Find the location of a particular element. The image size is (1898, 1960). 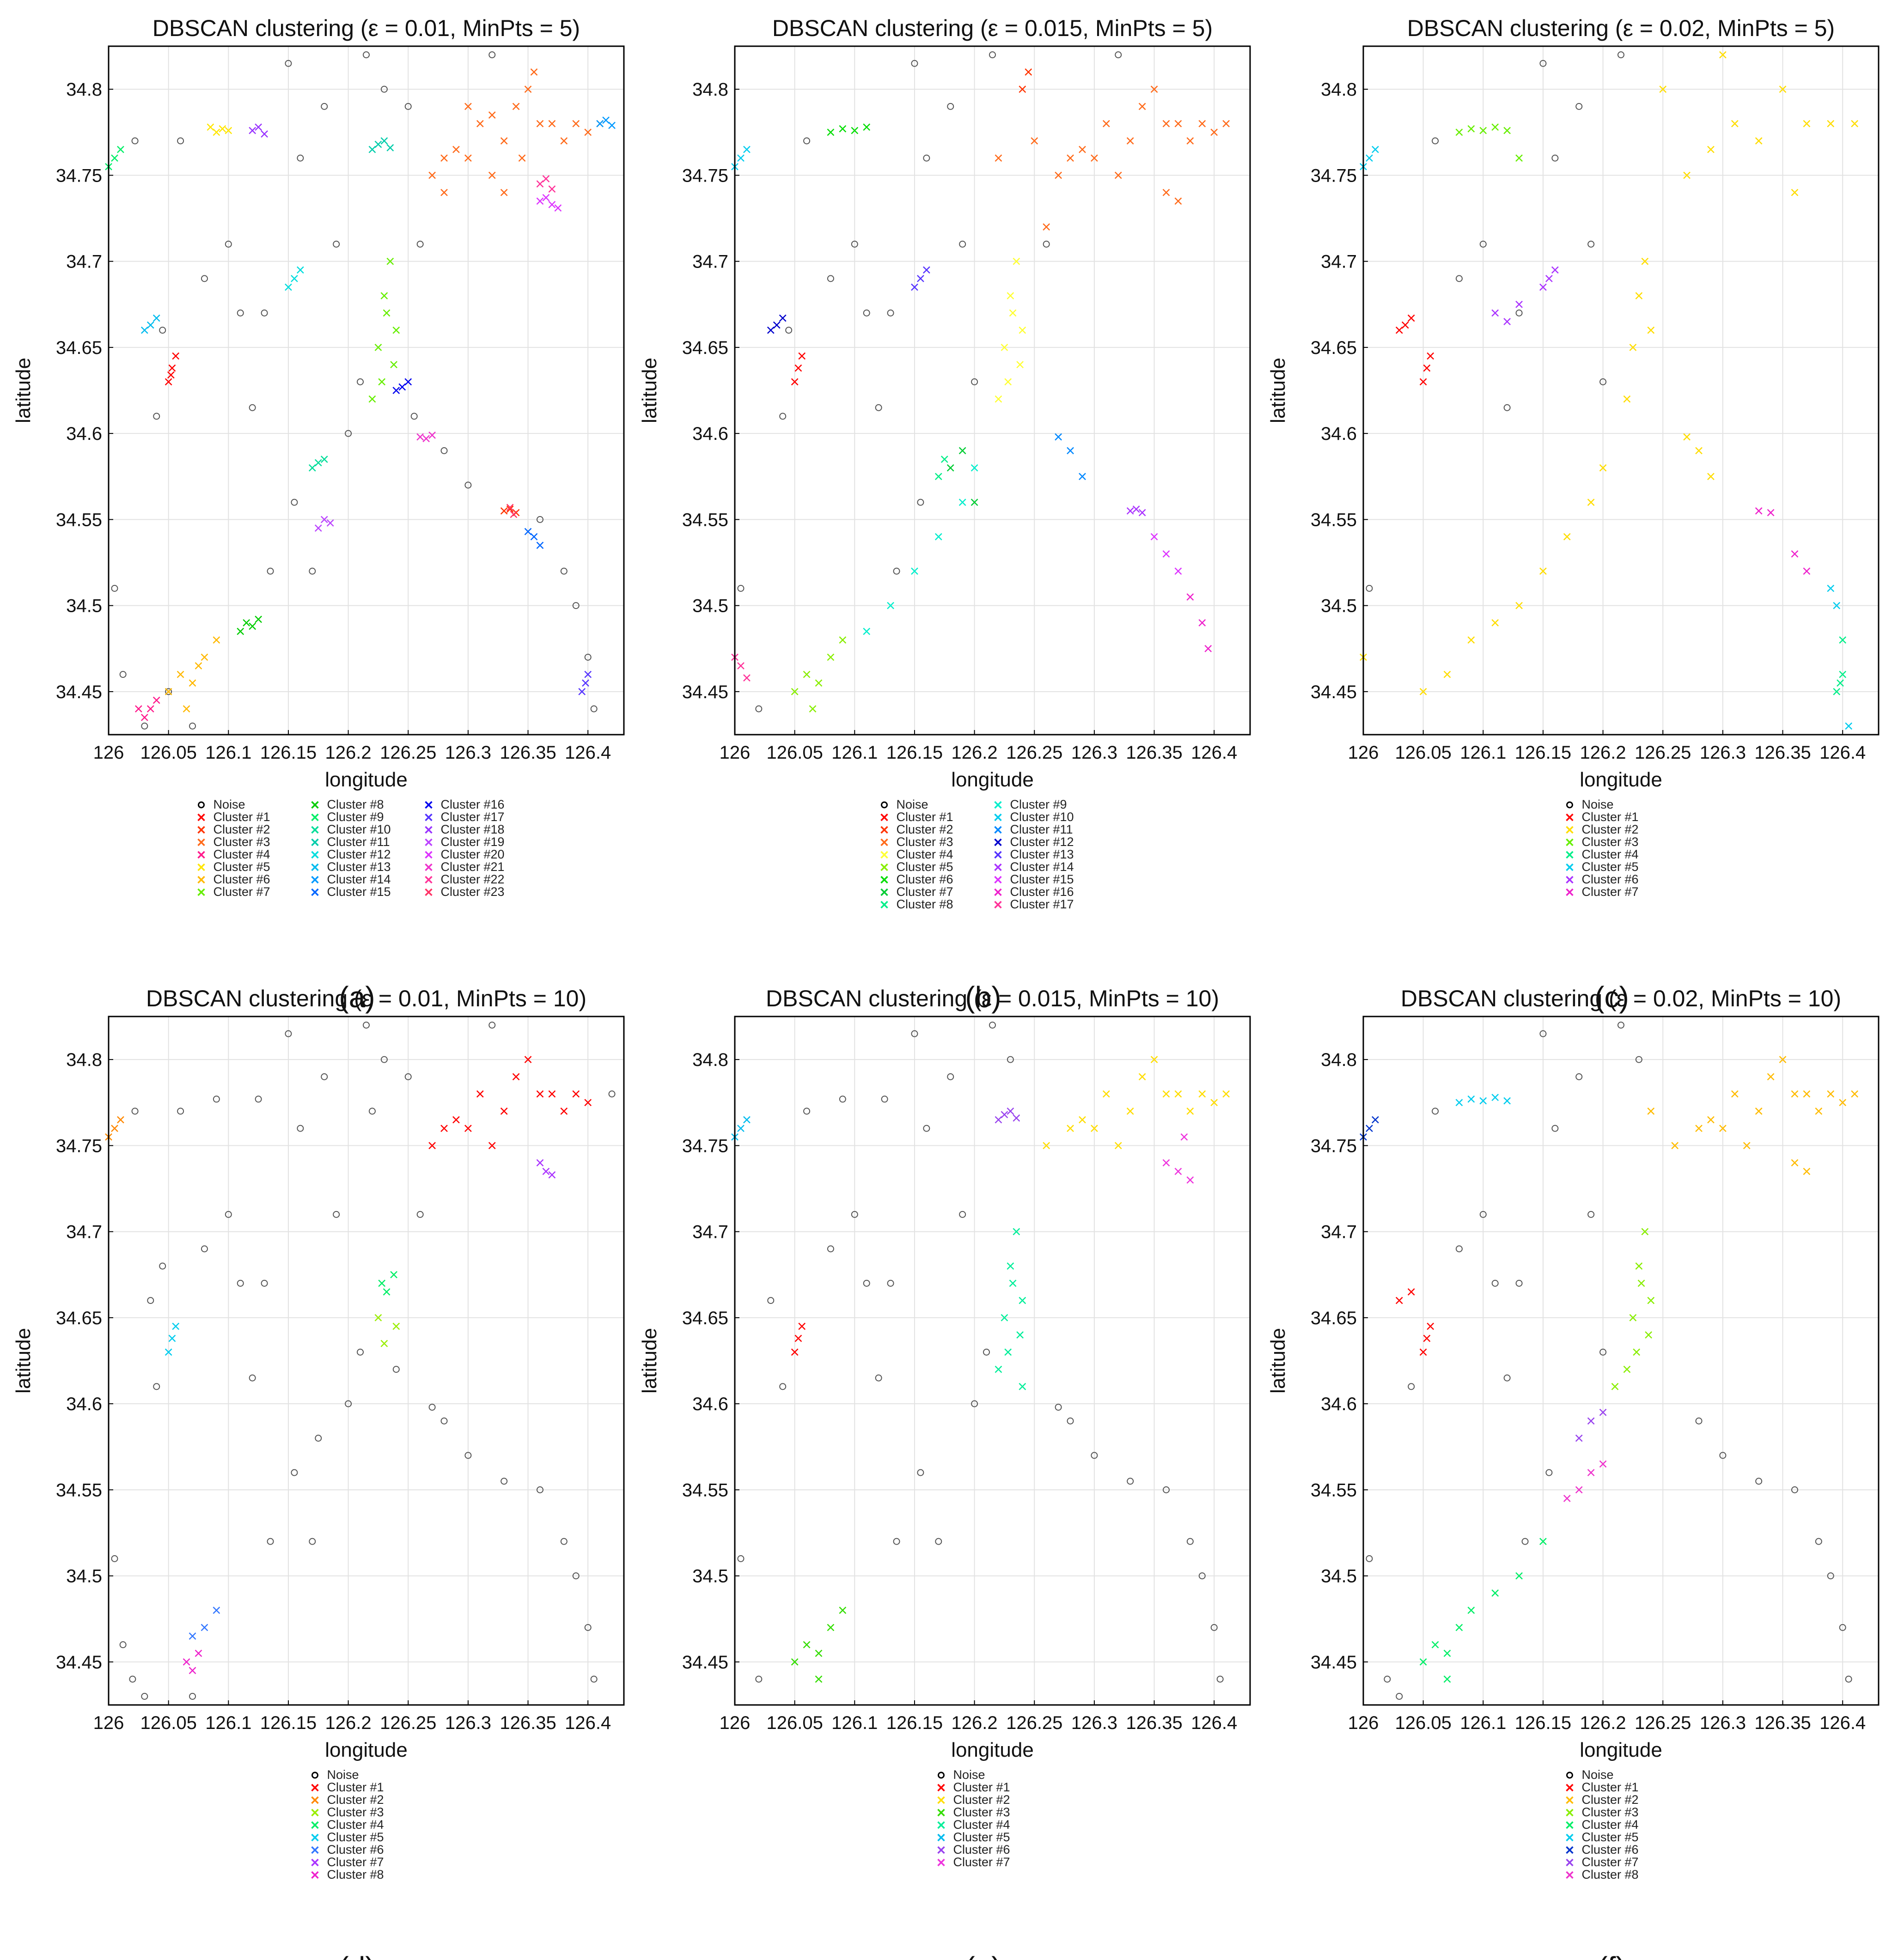

legend-label: Cluster #6 is located at coordinates (1610, 879).